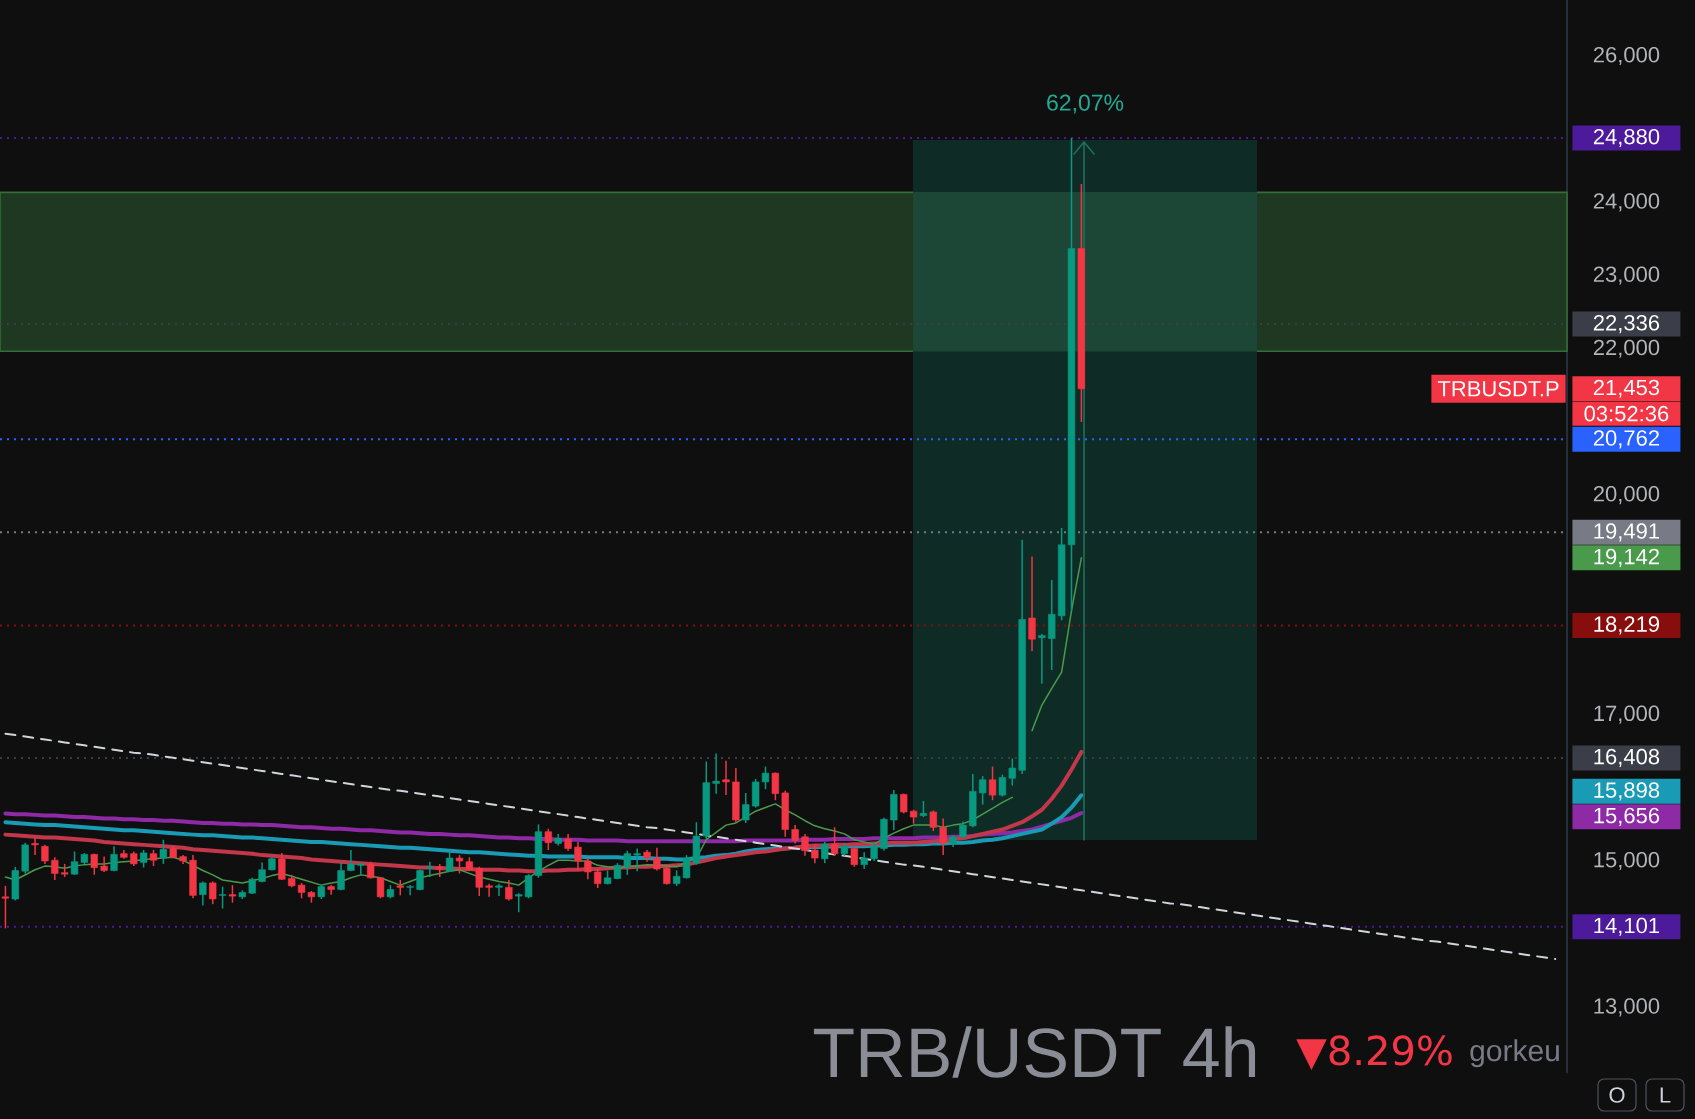 Image resolution: width=1695 pixels, height=1119 pixels. I want to click on y-tick-label: 15,656, so click(1627, 816).